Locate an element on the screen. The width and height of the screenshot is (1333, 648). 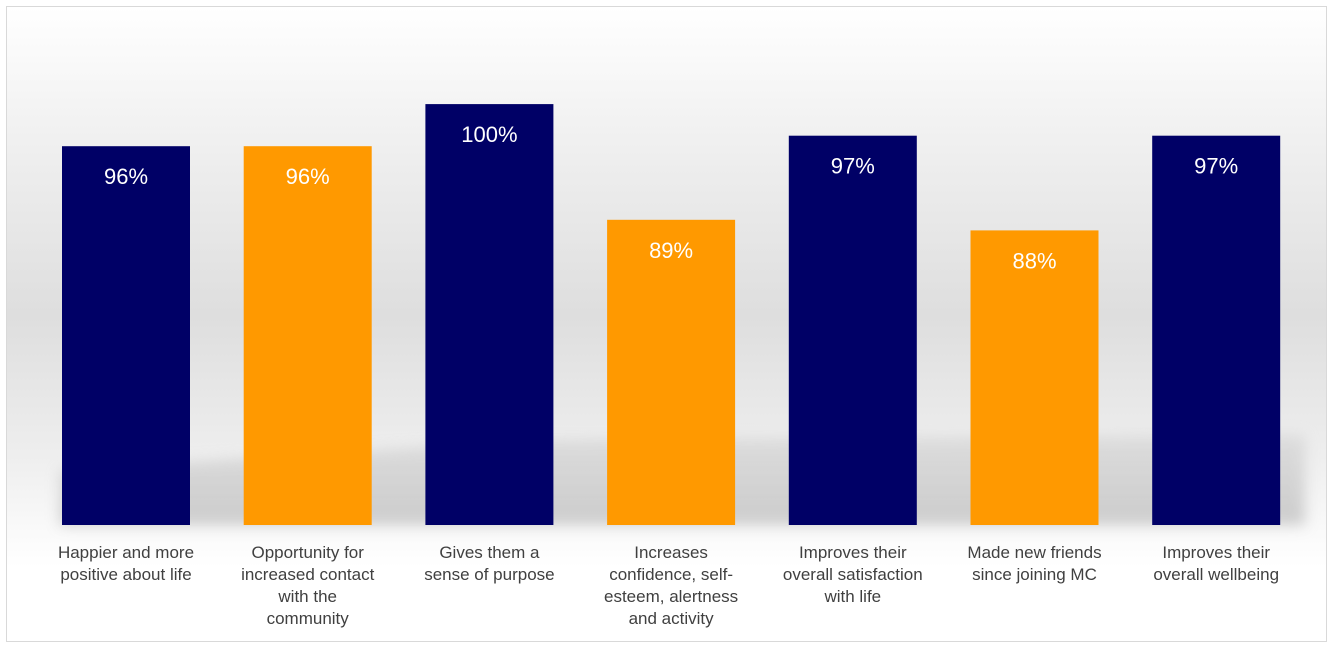
category-label-6: Made new friends since joining MC is located at coordinates (1034, 563).